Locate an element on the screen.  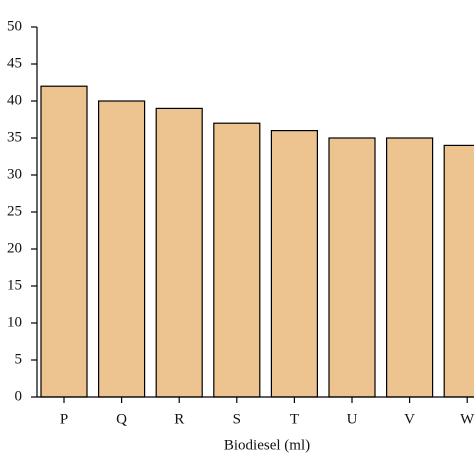
x-tick-label: V is located at coordinates (409, 419).